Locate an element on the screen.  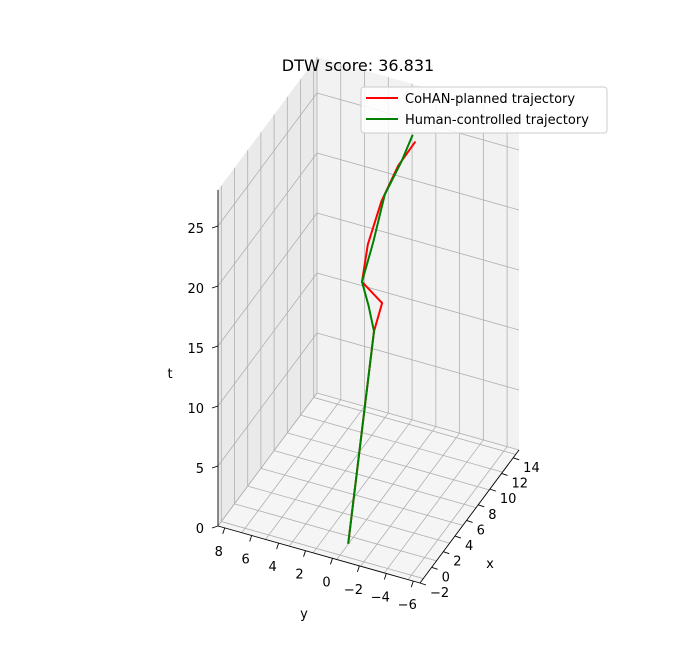
t-axis-label: t is located at coordinates (169, 374).